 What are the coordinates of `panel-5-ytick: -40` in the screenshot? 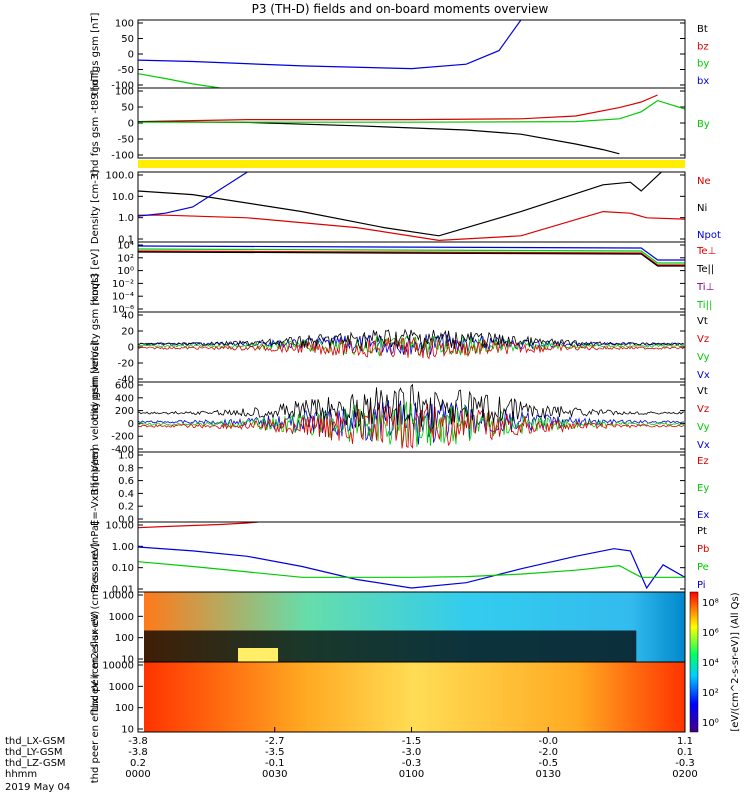 It's located at (126, 380).